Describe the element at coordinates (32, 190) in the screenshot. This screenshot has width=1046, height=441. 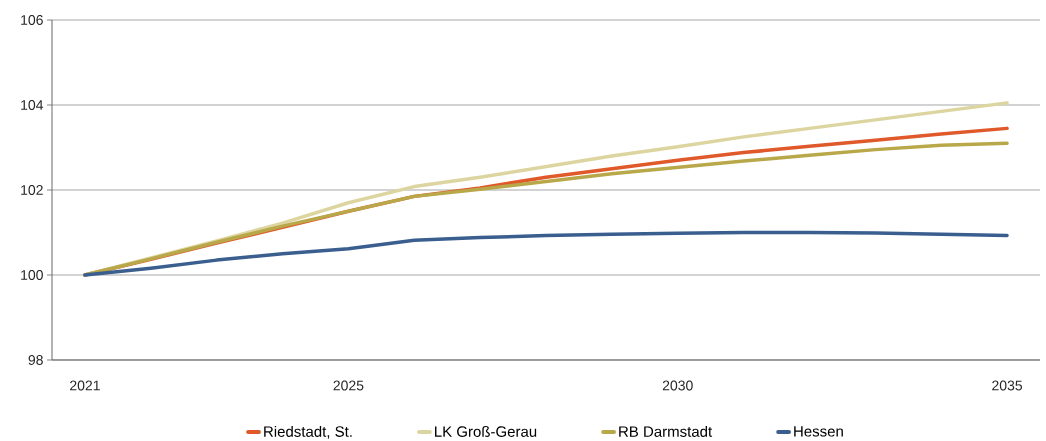
I see `y-tick-label: 102` at that location.